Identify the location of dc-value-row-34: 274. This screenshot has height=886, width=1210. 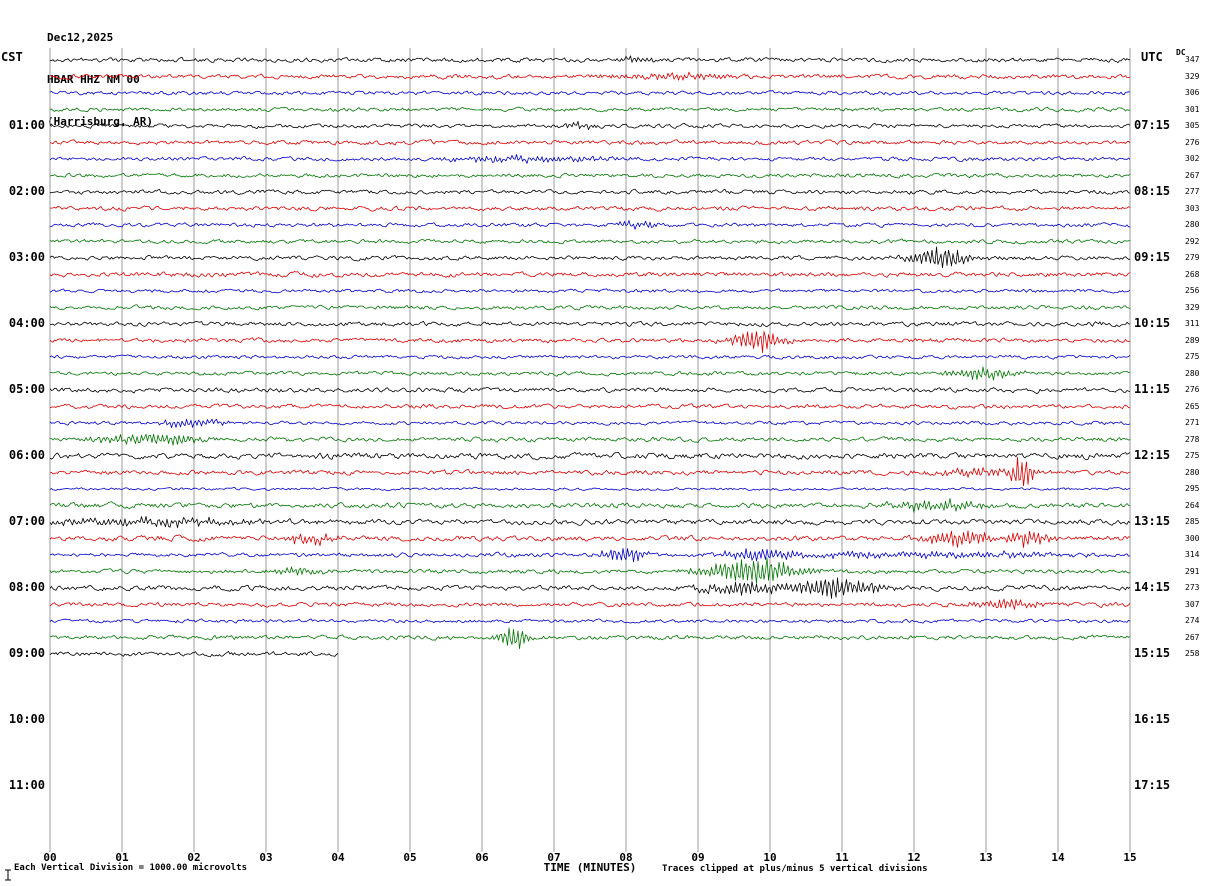
(1192, 620).